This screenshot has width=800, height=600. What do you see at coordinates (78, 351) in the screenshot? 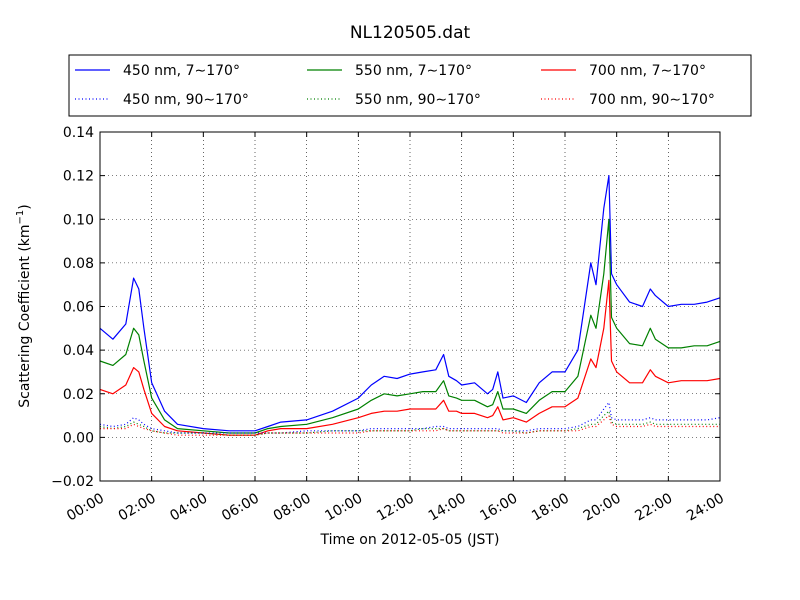
I see `y-tick-label: 0.04` at bounding box center [78, 351].